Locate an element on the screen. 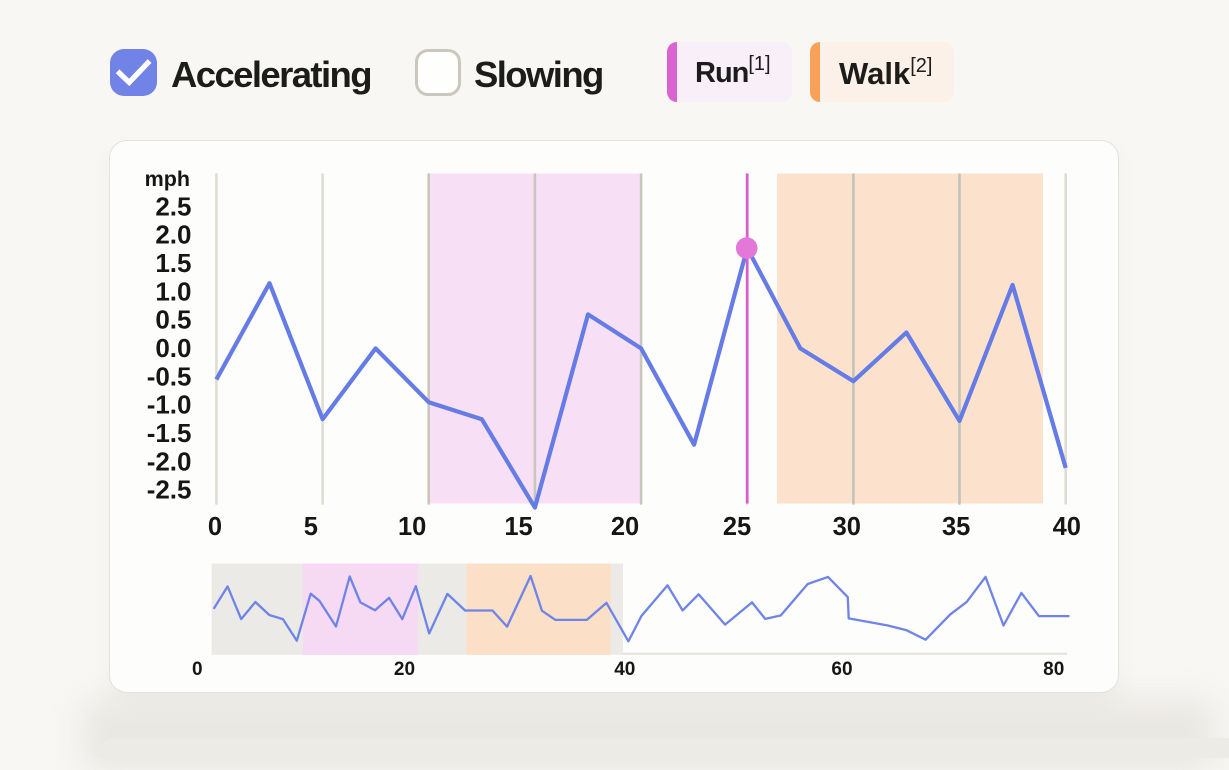 The image size is (1229, 770). svg-text: -1.0 is located at coordinates (169, 405).